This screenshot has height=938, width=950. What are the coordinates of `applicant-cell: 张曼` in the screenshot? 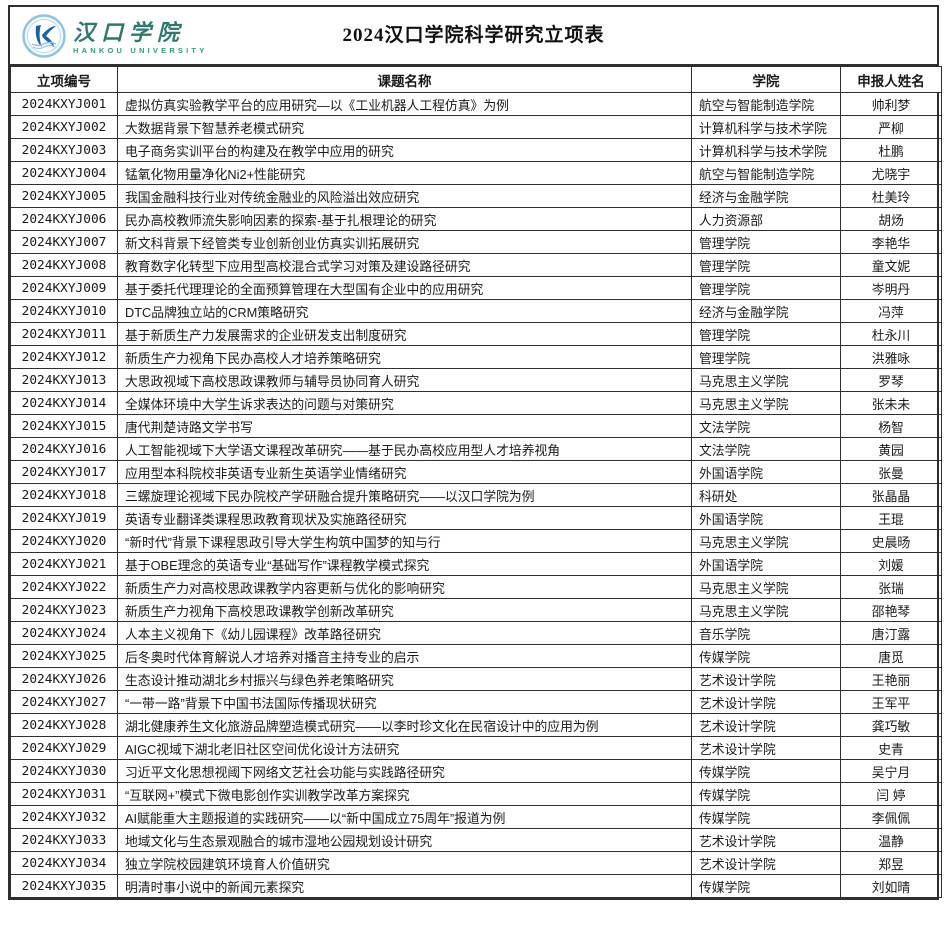 It's located at (891, 472).